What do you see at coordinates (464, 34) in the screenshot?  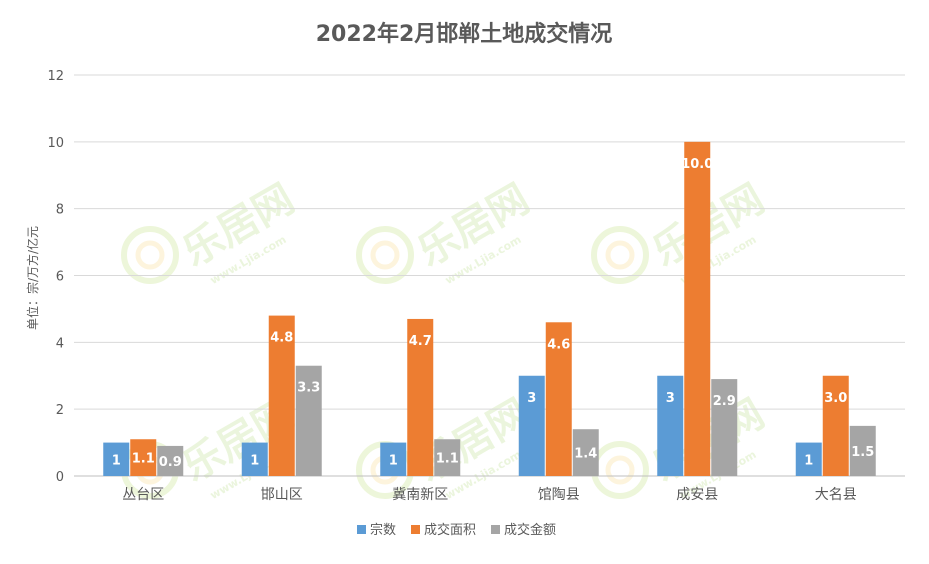 I see `chart-title: 2022年2月邯郸土地成交情况` at bounding box center [464, 34].